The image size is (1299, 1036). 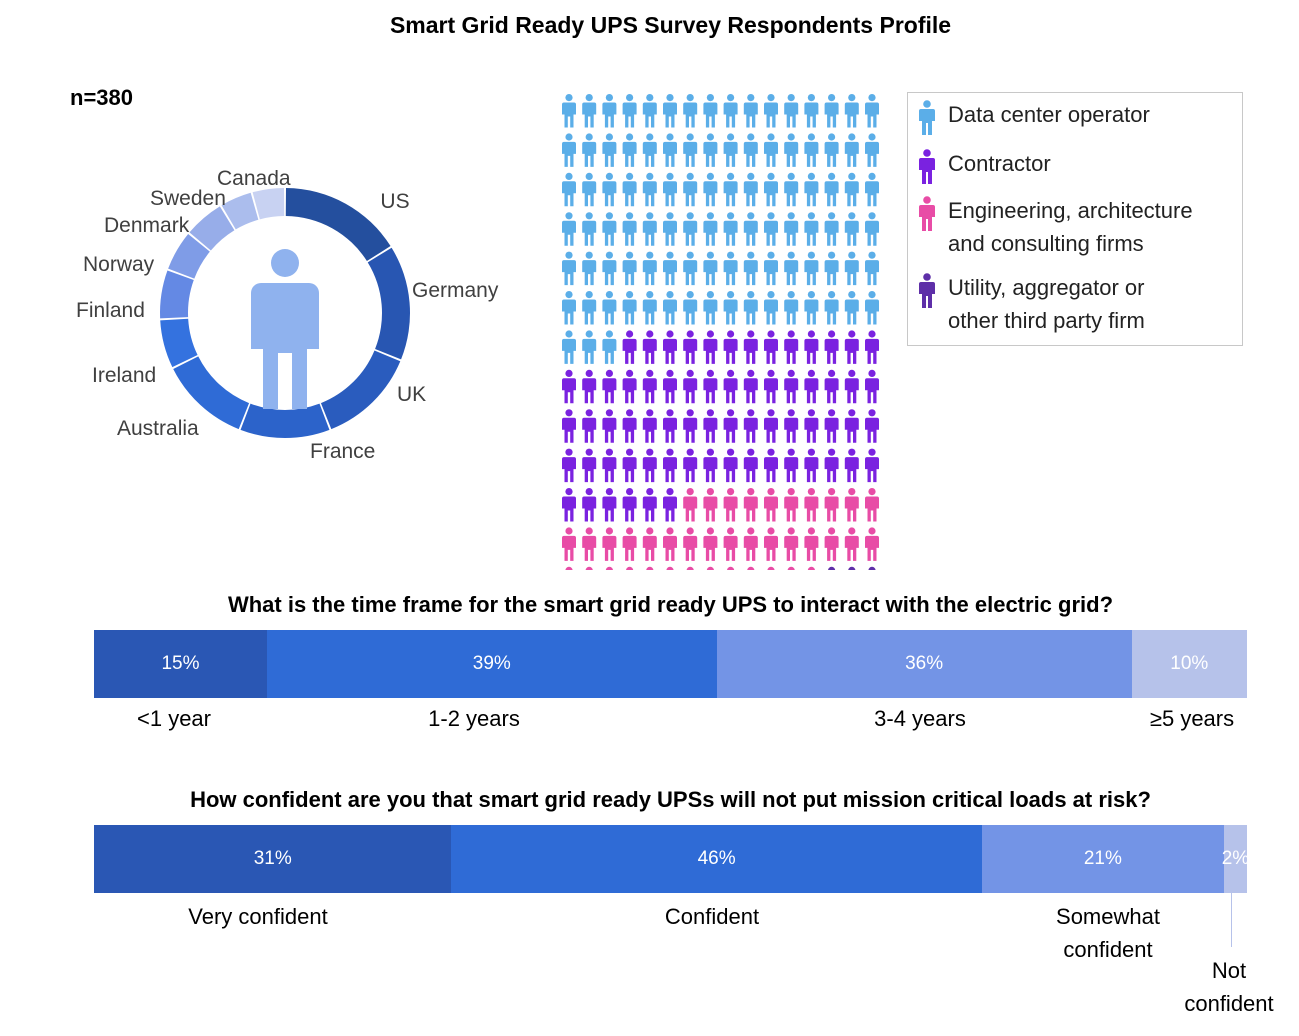 What do you see at coordinates (119, 264) in the screenshot?
I see `donut-label-norway: Norway` at bounding box center [119, 264].